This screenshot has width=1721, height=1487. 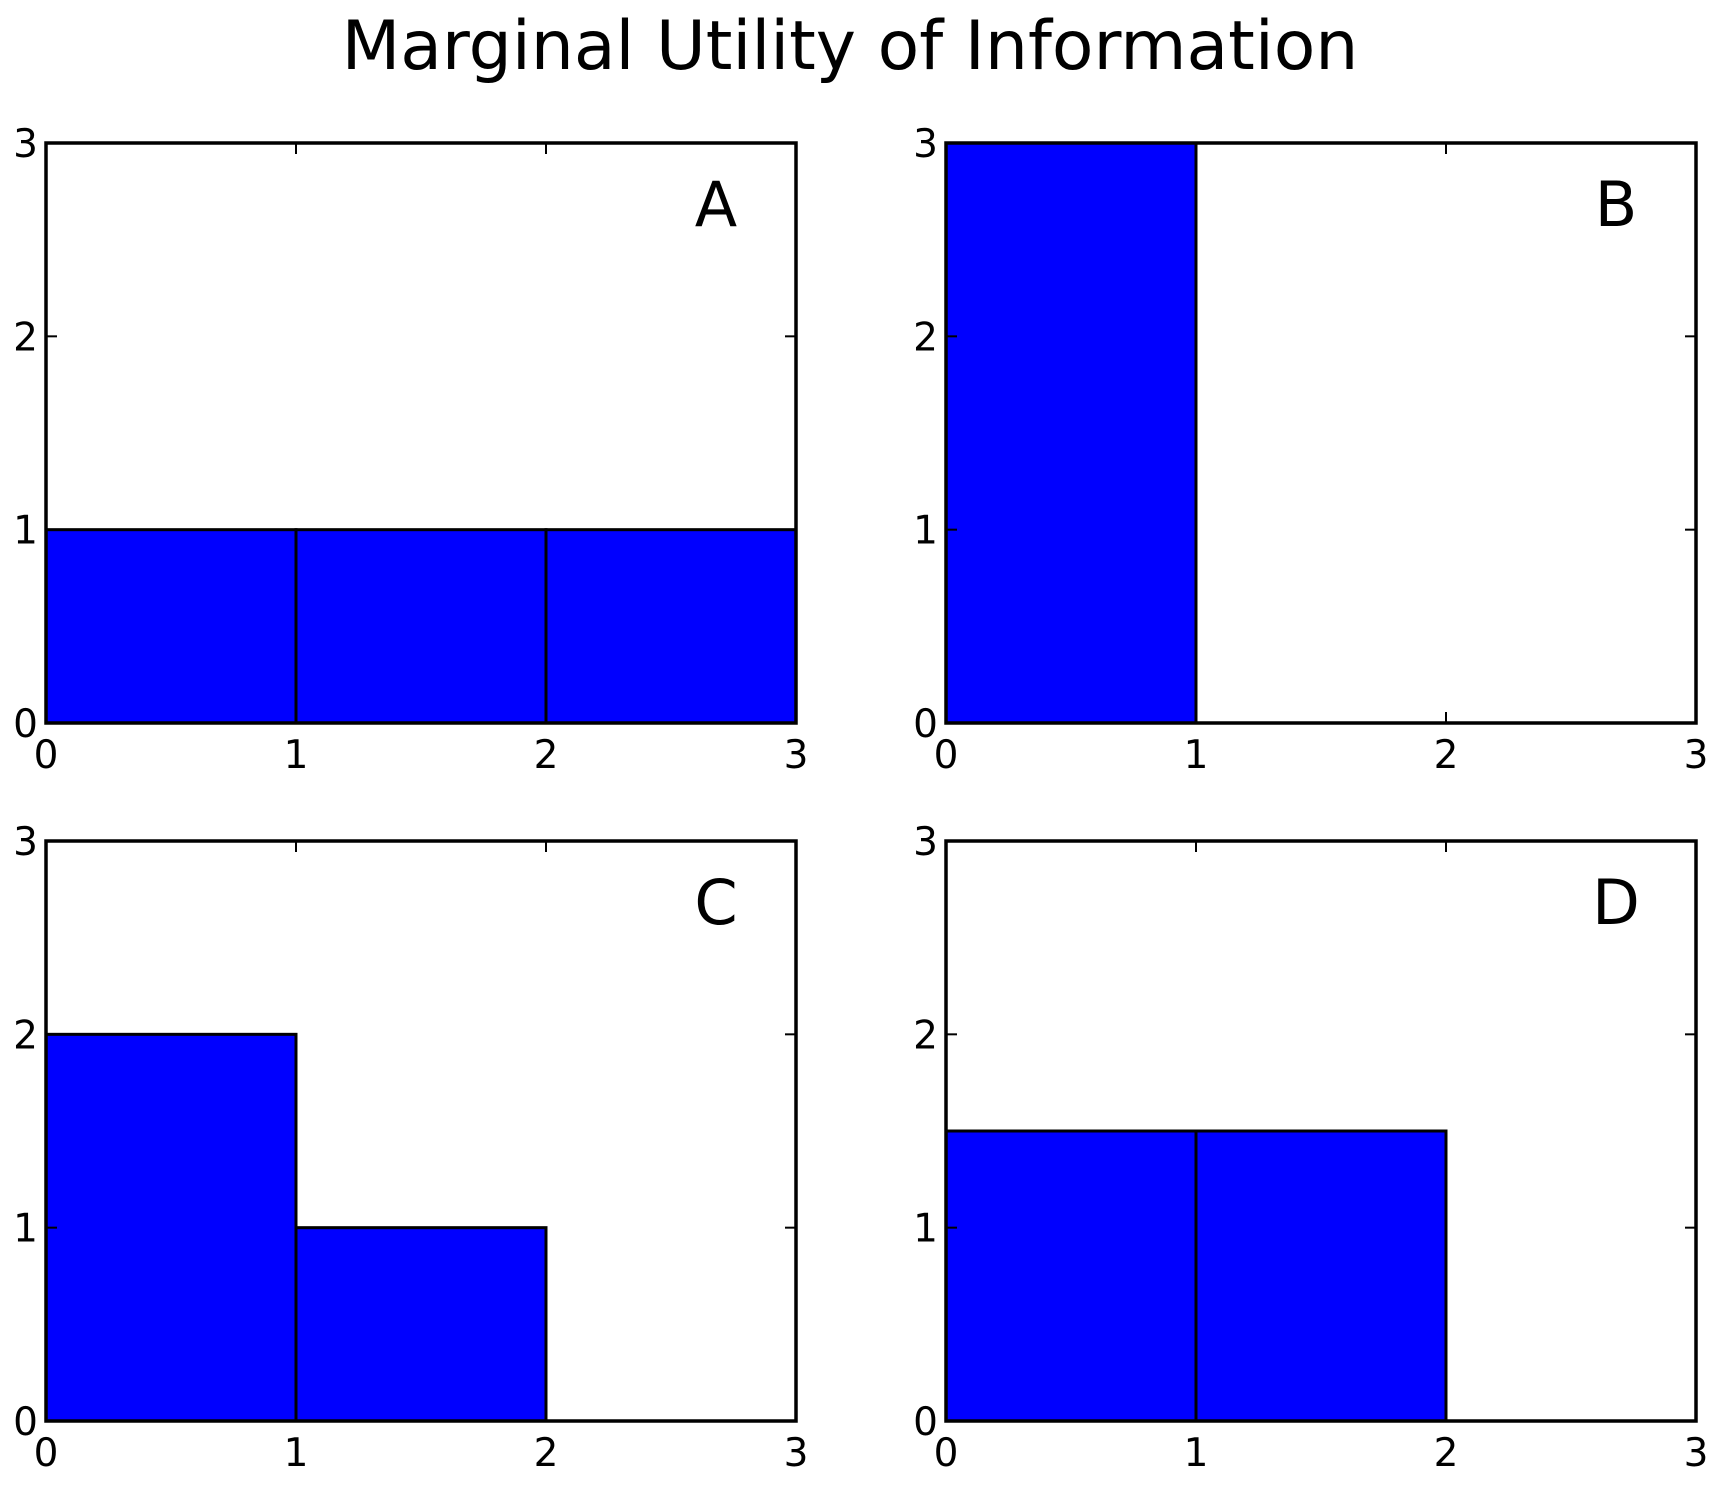 I want to click on x-tick-label-d-0: 0, so click(x=946, y=1453).